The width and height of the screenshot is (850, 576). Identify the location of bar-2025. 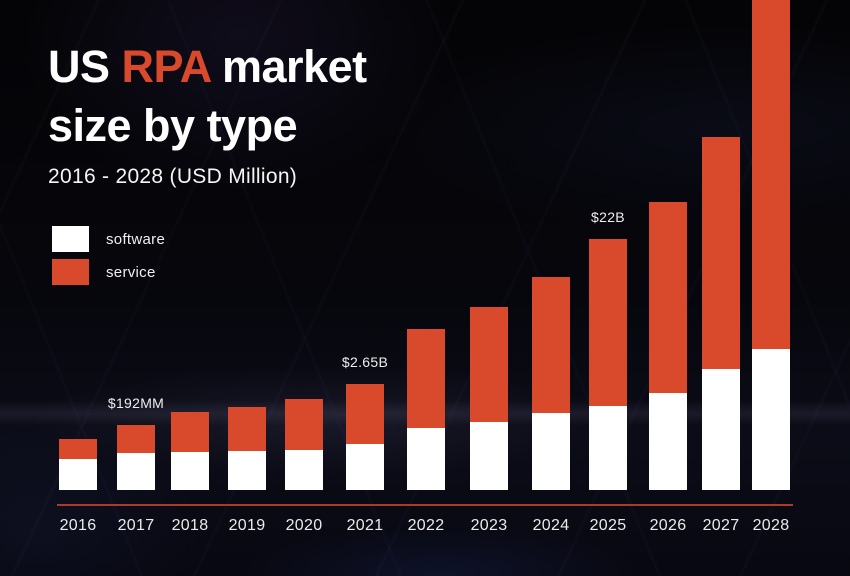
(608, 364).